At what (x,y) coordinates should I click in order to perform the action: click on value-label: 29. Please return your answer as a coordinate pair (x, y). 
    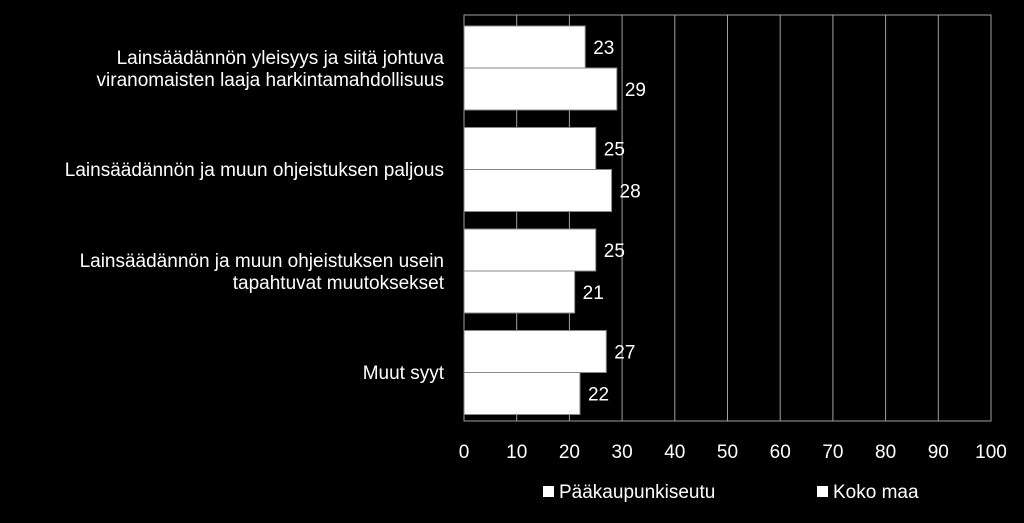
    Looking at the image, I should click on (635, 90).